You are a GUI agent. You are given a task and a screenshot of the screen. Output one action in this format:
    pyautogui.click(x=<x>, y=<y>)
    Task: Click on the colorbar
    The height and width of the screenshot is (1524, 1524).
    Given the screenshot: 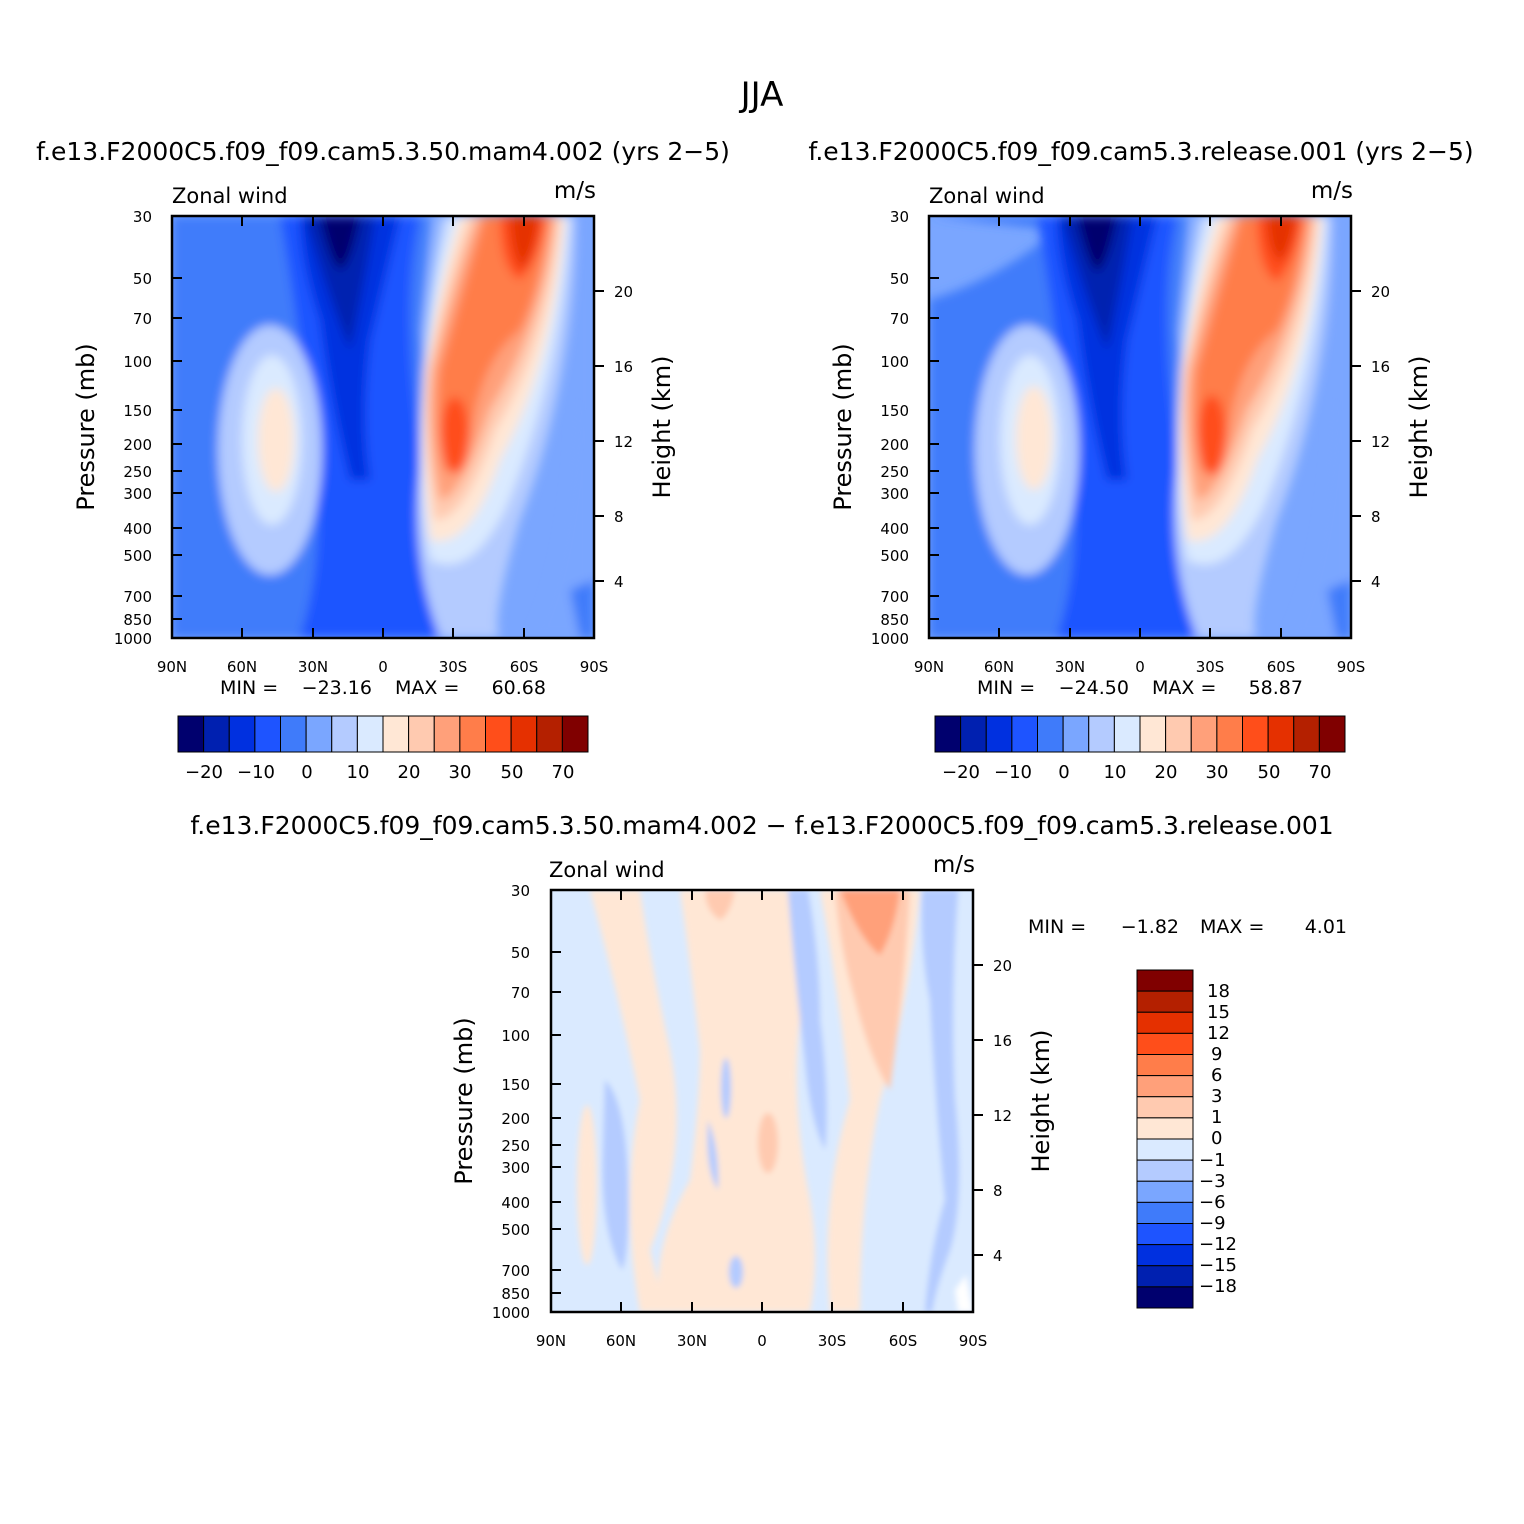 What is the action you would take?
    pyautogui.click(x=1140, y=734)
    